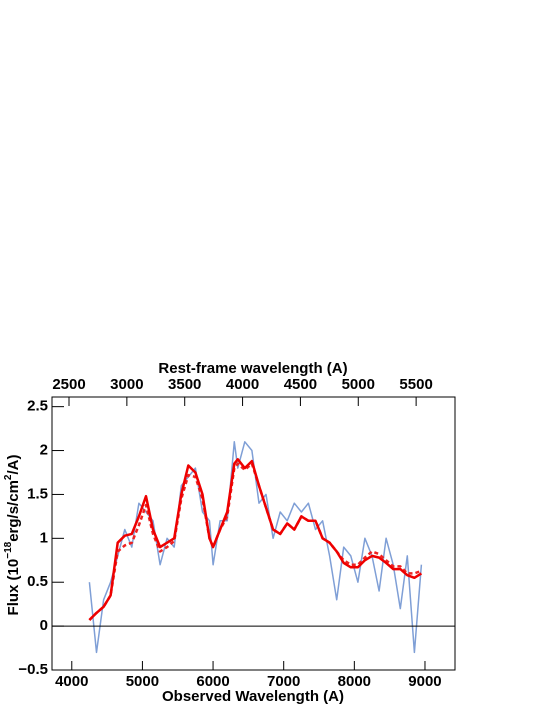 This screenshot has width=545, height=710. Describe the element at coordinates (37, 493) in the screenshot. I see `y-tick-label: 1.5` at that location.